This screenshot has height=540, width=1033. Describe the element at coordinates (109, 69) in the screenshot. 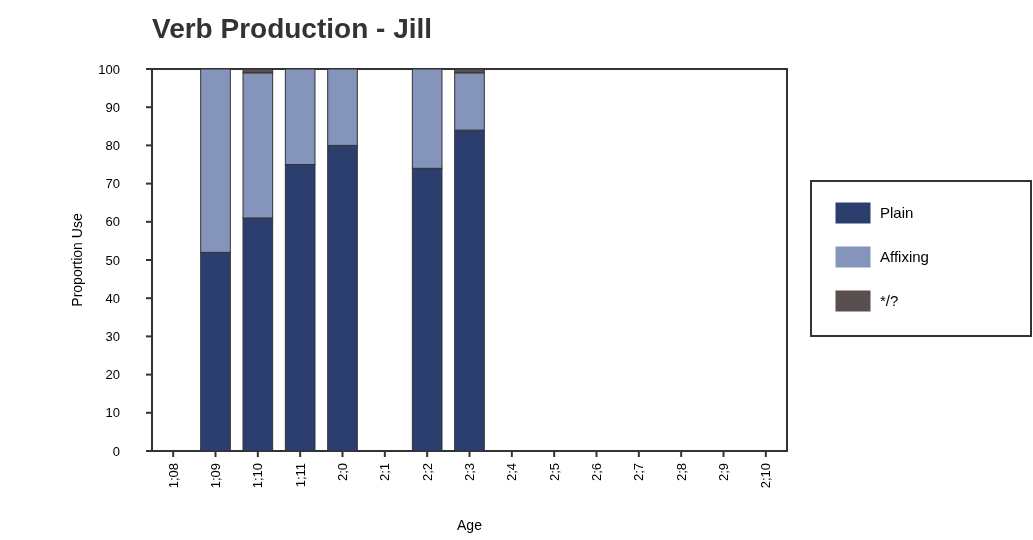

I see `y-tick-label: 100` at that location.